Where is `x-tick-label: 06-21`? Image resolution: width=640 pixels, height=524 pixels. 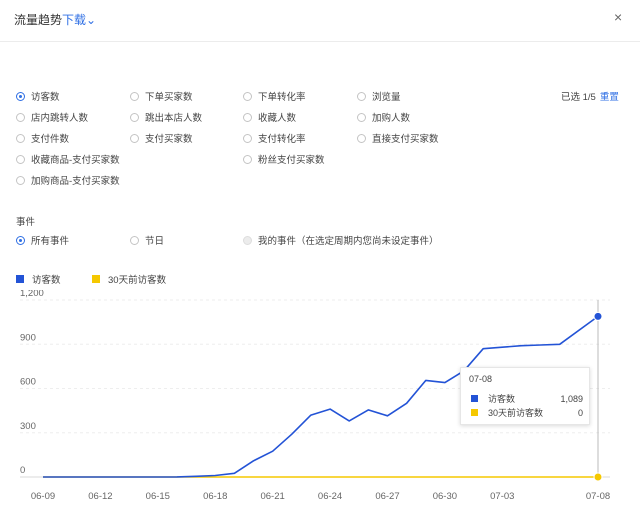
x-tick-label: 06-21 is located at coordinates (272, 496).